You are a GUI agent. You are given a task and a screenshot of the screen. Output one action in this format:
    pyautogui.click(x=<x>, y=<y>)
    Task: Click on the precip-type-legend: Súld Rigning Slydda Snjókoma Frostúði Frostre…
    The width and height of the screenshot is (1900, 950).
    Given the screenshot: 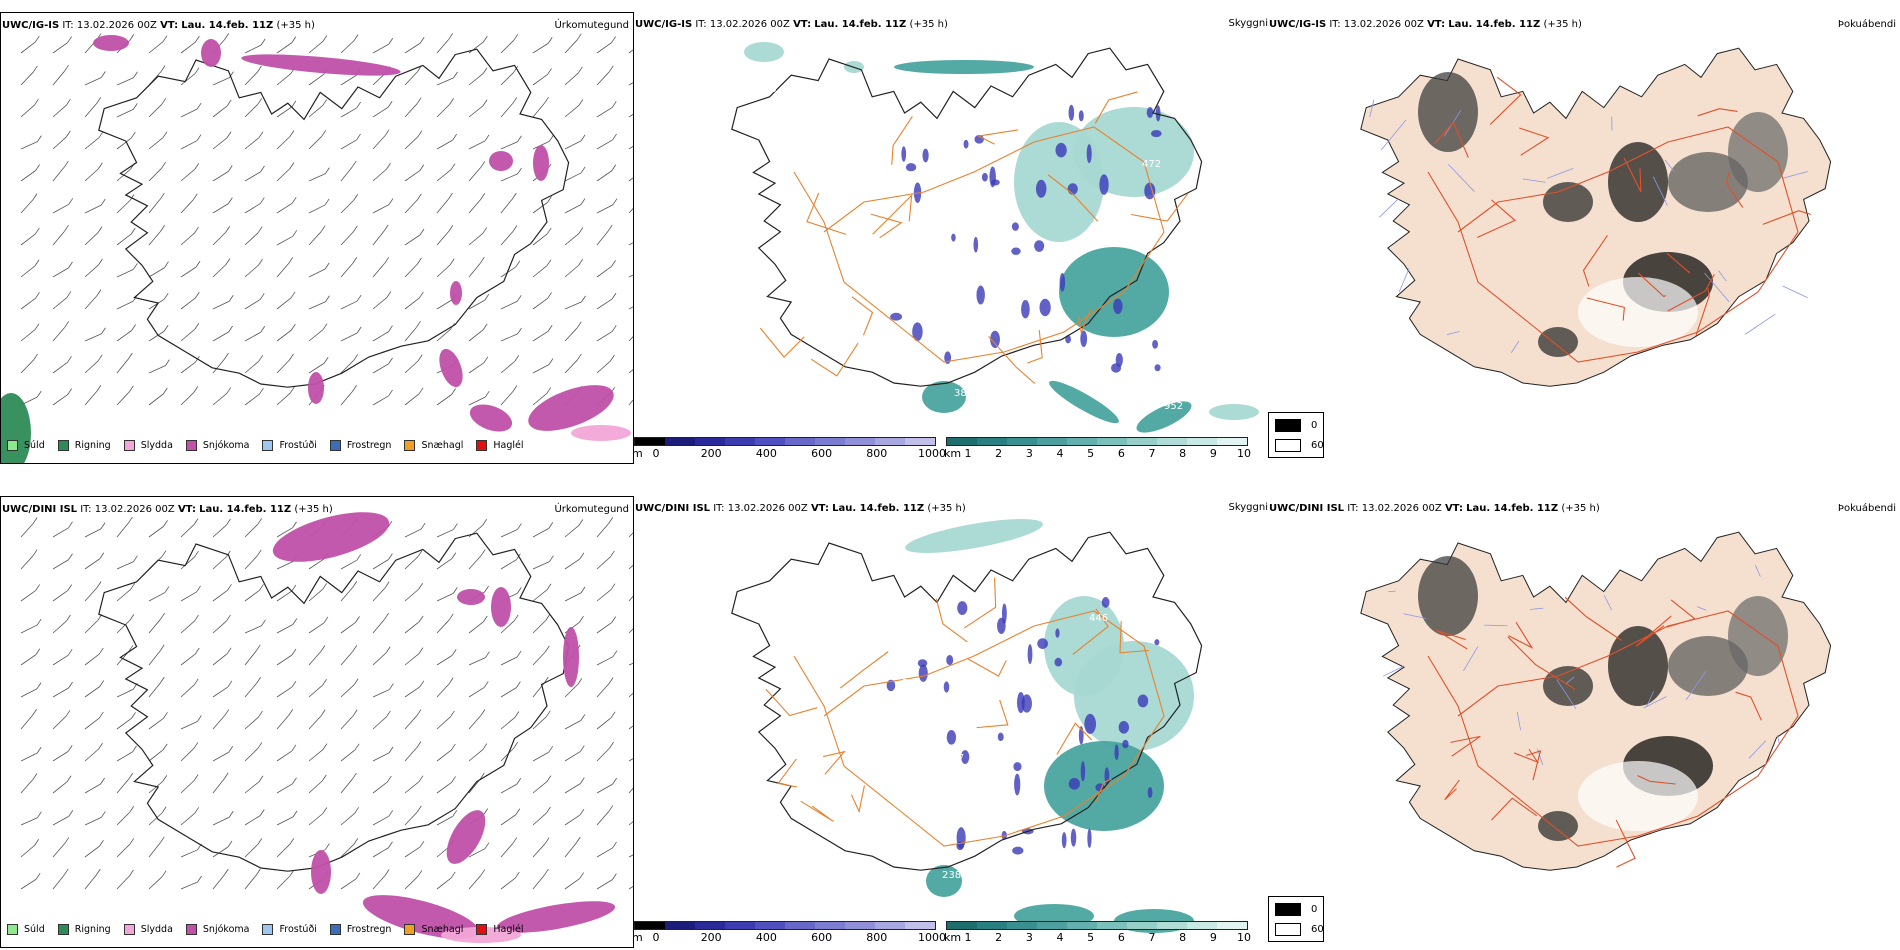 What is the action you would take?
    pyautogui.click(x=272, y=445)
    